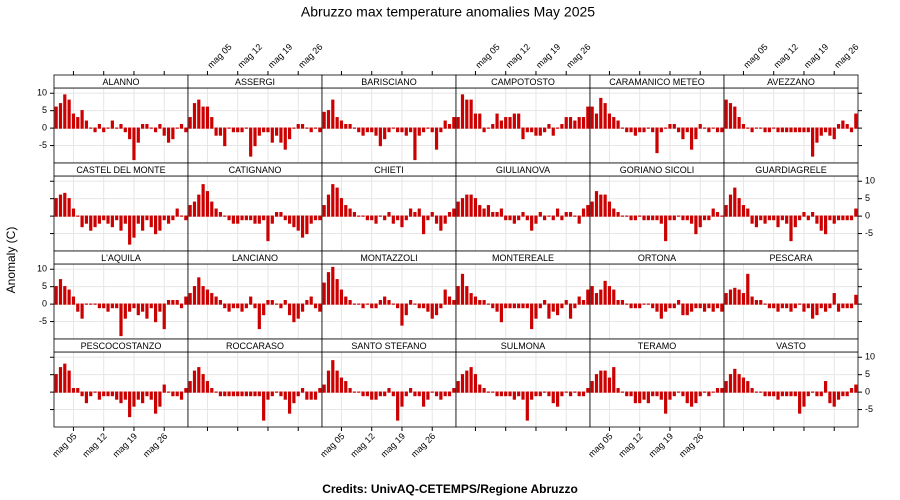  I want to click on strip-label: ALANNO, so click(120, 82).